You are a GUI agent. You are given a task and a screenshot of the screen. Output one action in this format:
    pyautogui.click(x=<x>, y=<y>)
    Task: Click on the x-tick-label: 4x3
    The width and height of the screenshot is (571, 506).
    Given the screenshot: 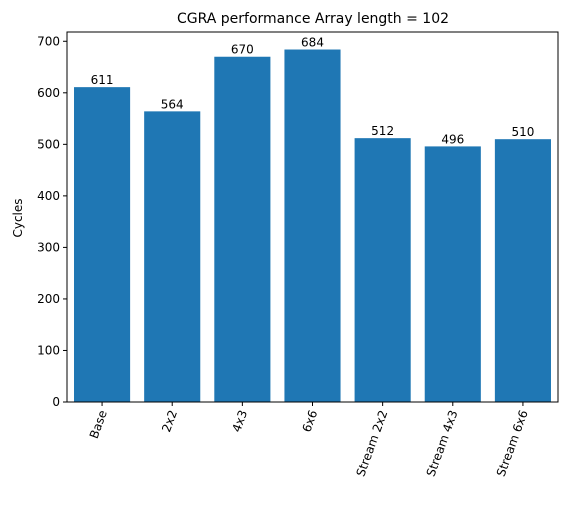 What is the action you would take?
    pyautogui.click(x=239, y=421)
    